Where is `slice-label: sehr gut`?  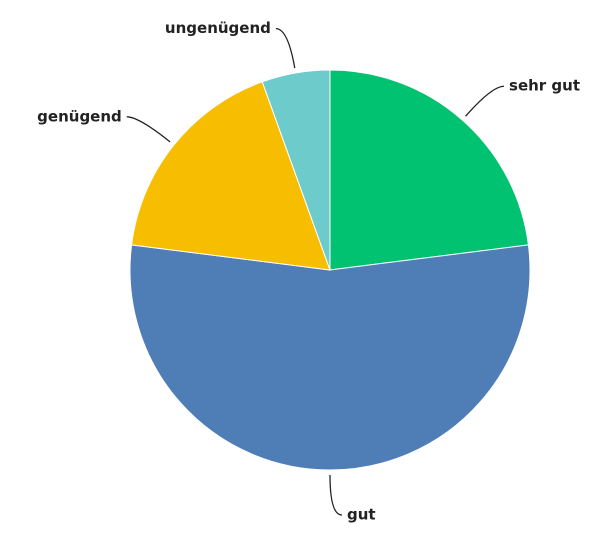
slice-label: sehr gut is located at coordinates (544, 86).